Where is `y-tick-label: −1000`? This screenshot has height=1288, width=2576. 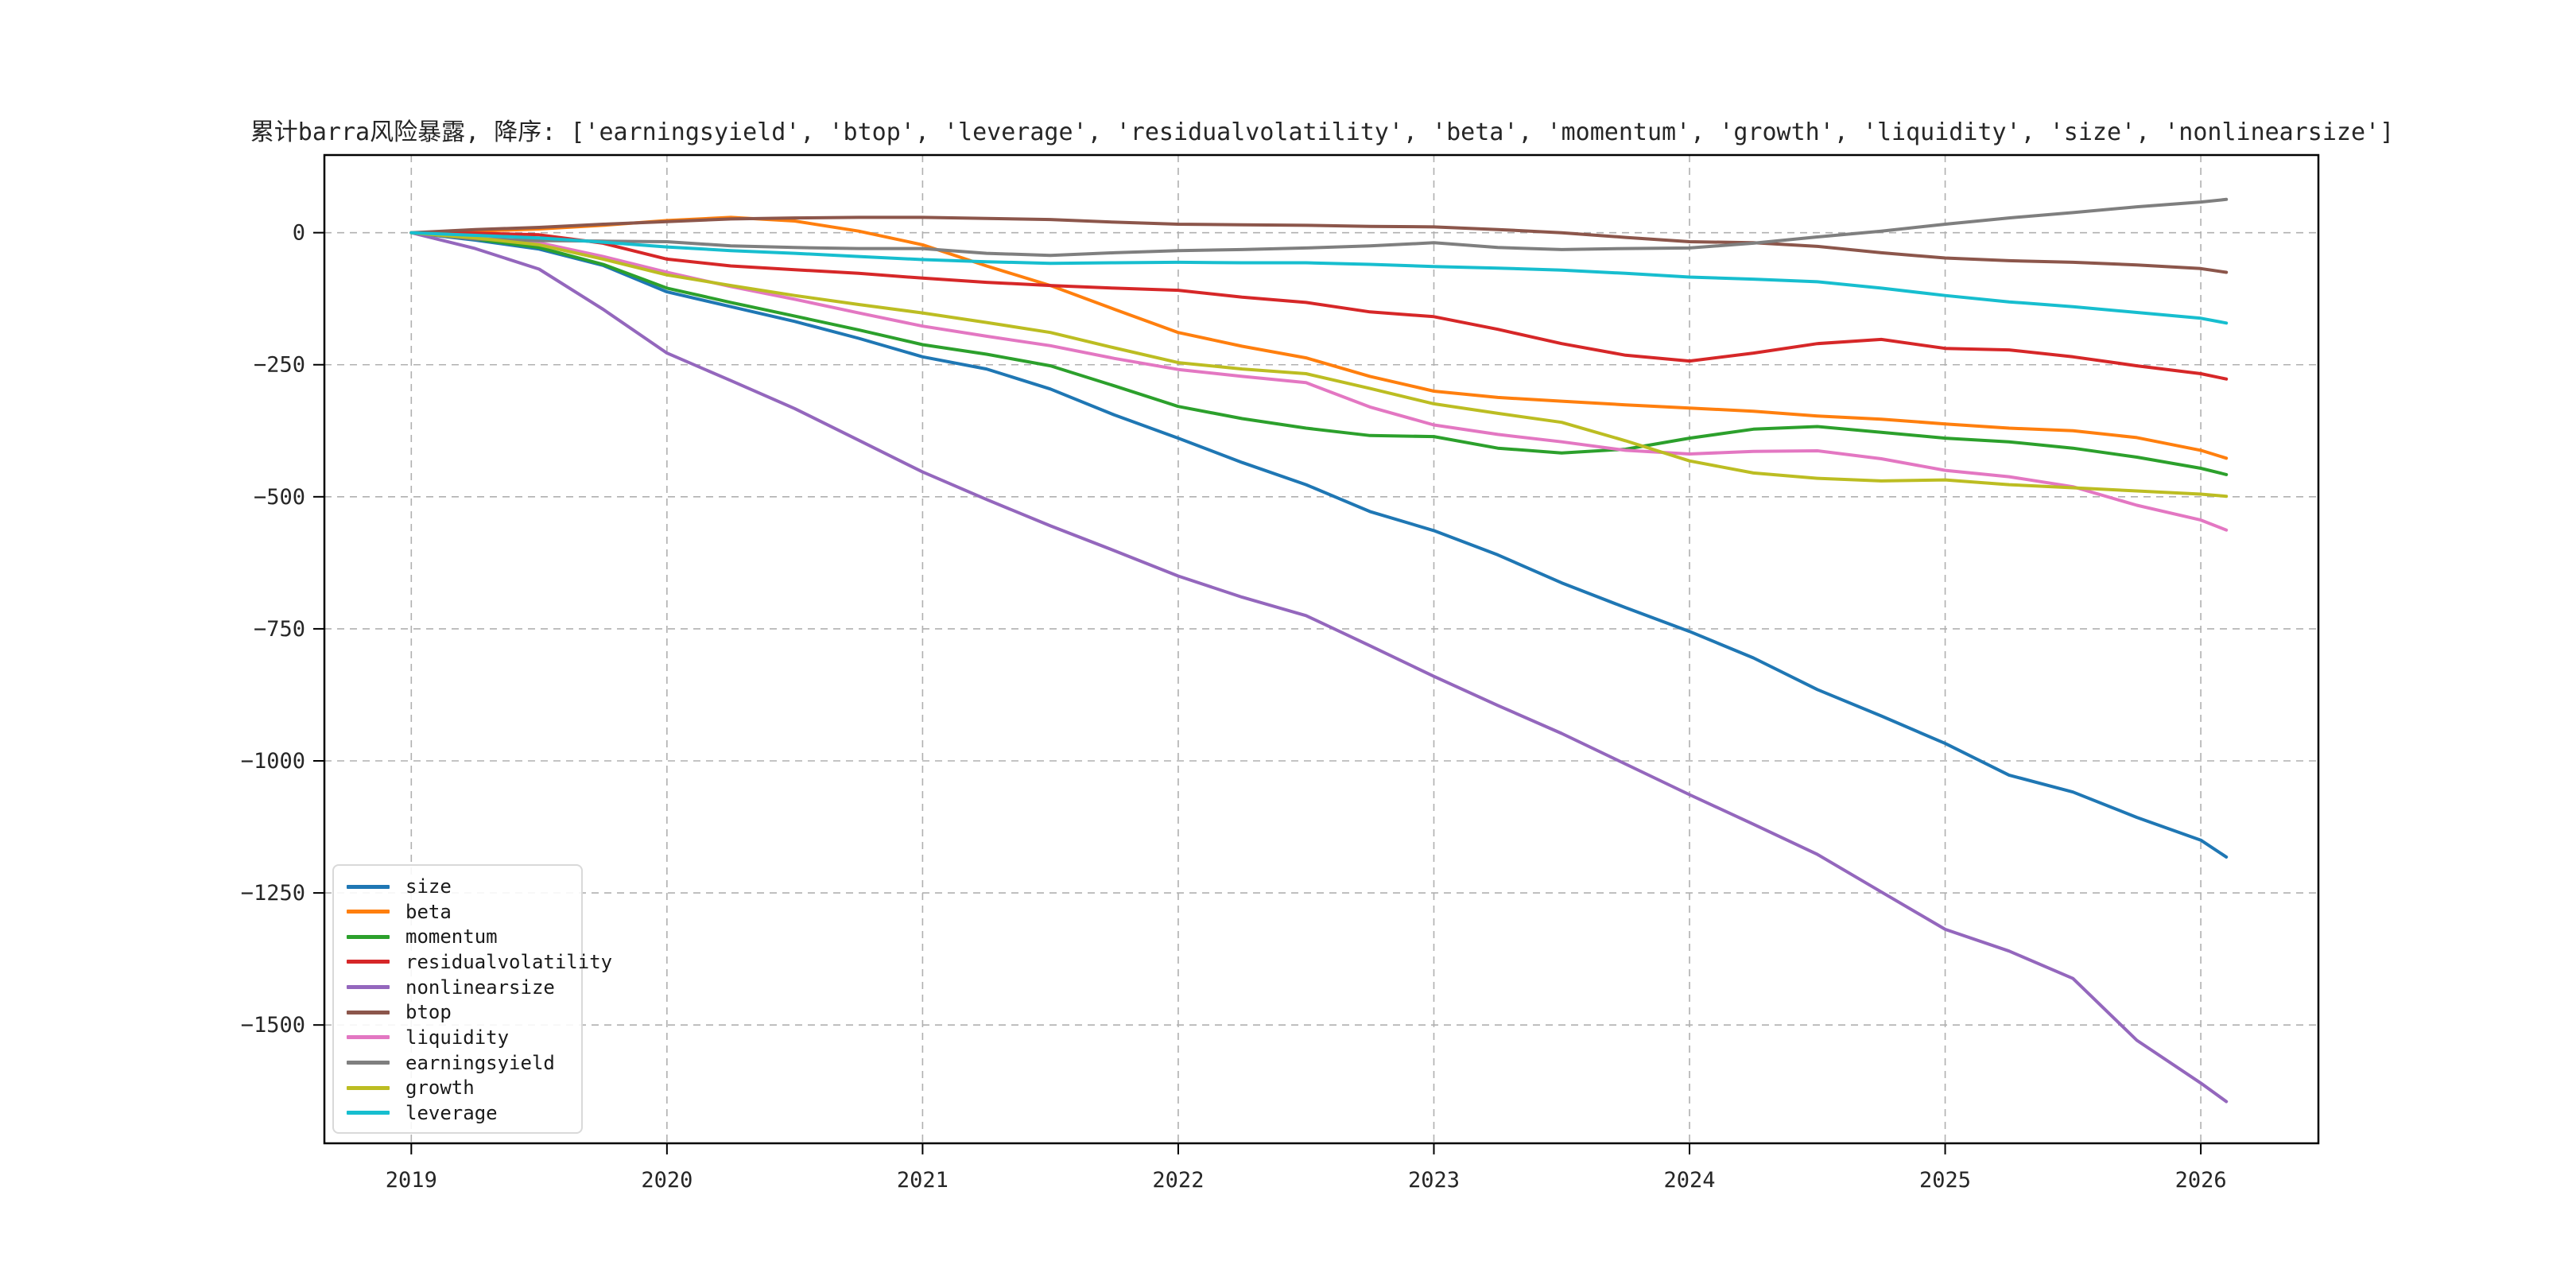 y-tick-label: −1000 is located at coordinates (273, 762).